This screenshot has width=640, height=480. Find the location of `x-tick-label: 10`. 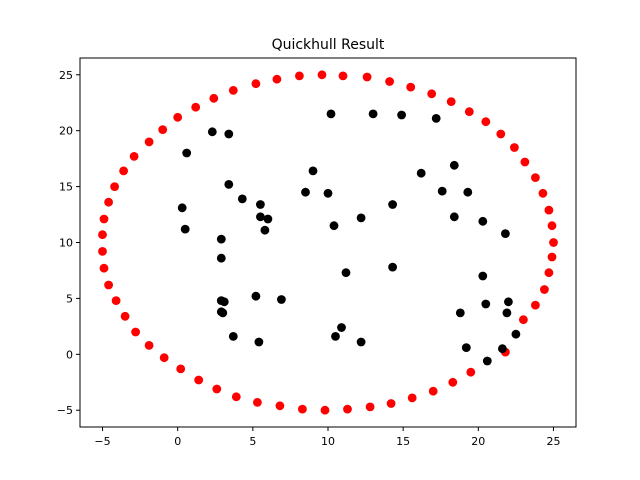

x-tick-label: 10 is located at coordinates (328, 441).